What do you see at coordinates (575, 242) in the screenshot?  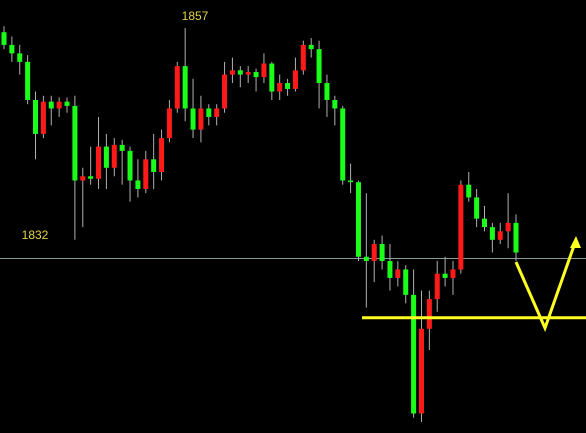 I see `arrow-head` at bounding box center [575, 242].